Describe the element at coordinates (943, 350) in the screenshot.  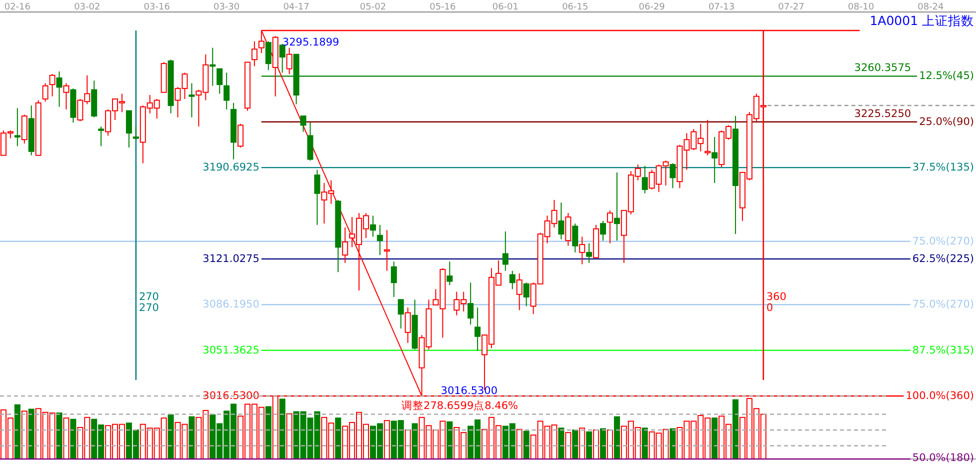
I see `annotation: 87.5%(315)` at that location.